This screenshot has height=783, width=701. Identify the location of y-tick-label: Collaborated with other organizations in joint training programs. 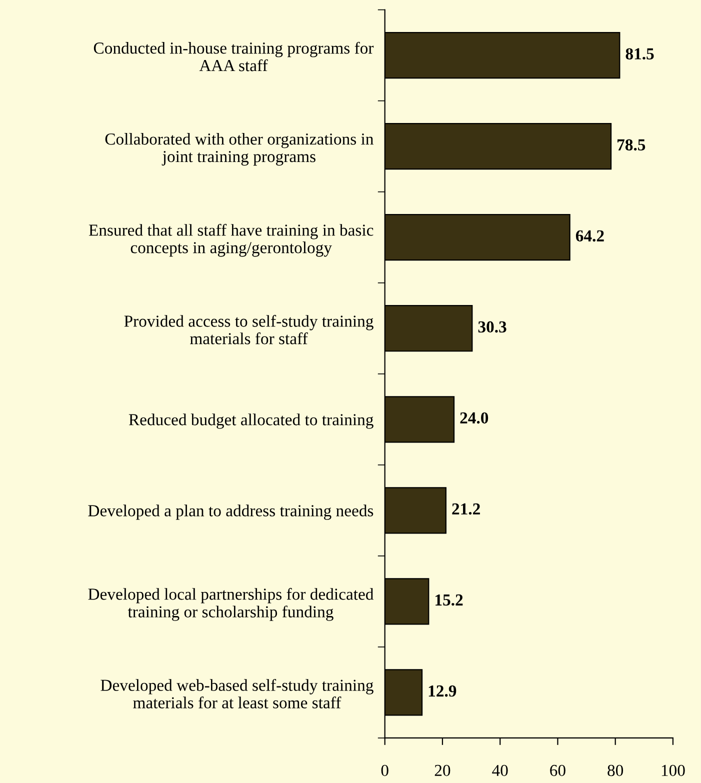
(239, 149).